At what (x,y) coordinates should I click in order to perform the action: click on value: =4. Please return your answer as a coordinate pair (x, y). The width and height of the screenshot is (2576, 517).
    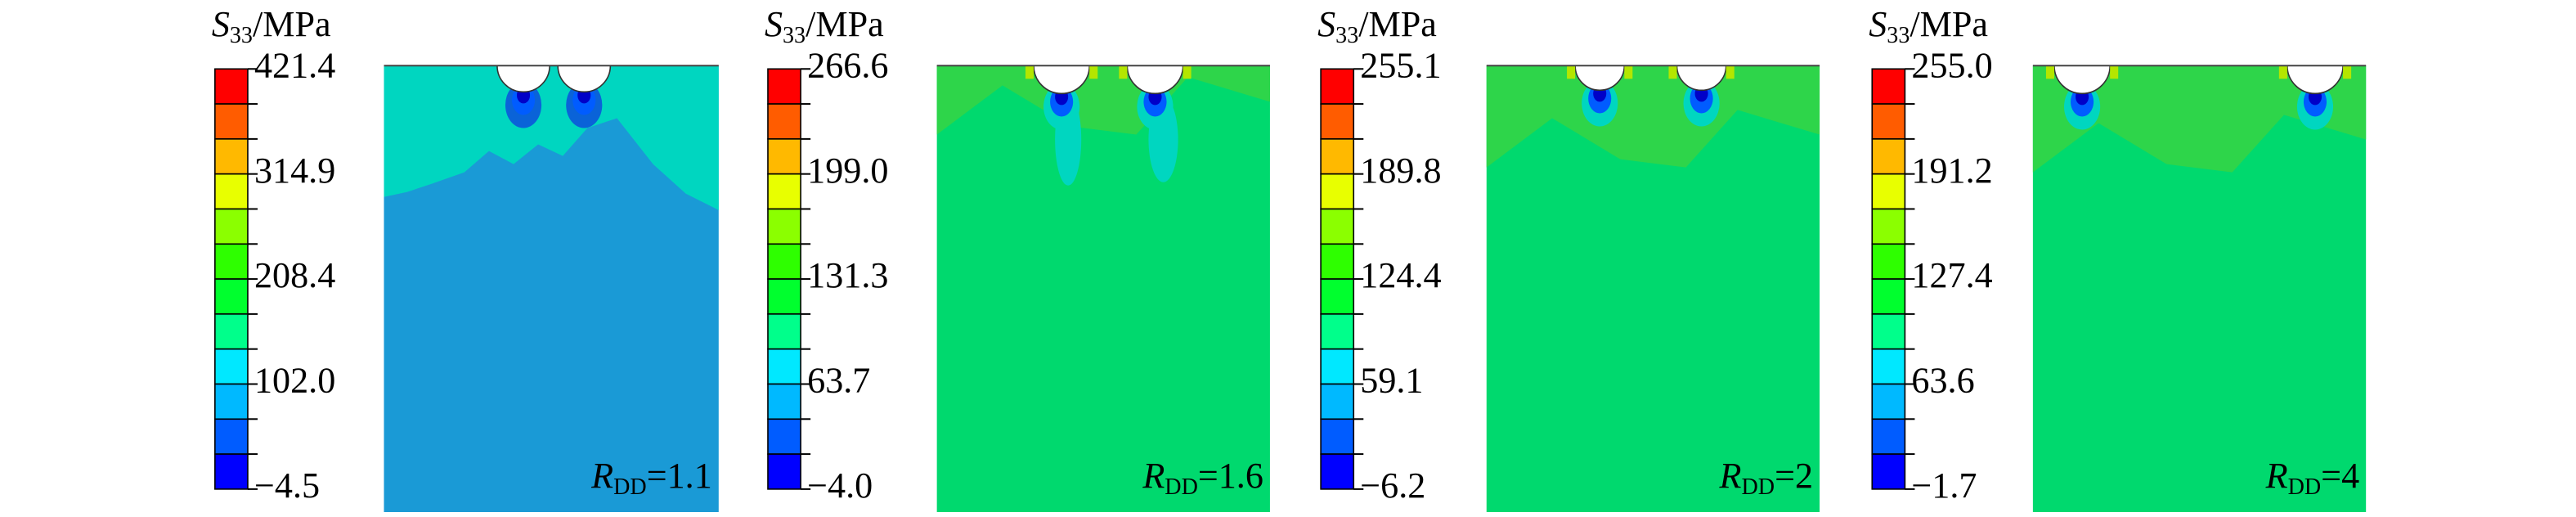
    Looking at the image, I should click on (2340, 476).